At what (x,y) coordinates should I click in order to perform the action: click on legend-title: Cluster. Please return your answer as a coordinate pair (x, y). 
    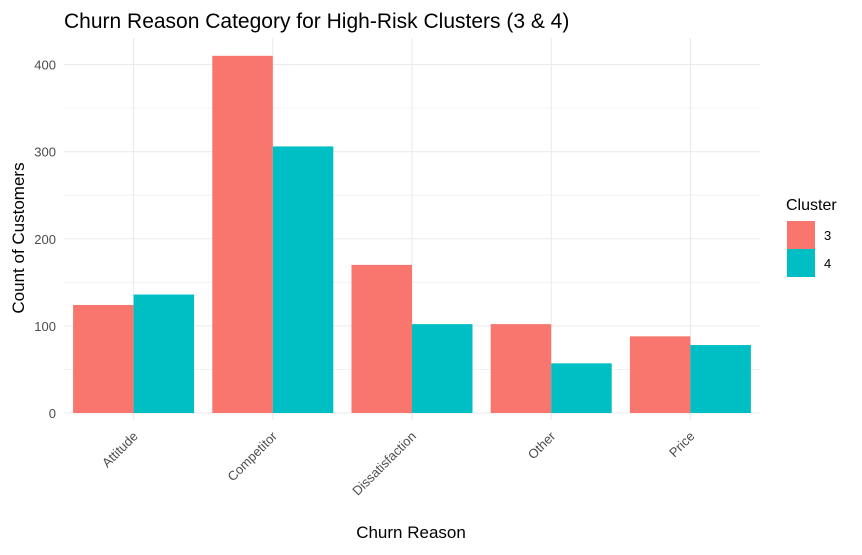
    Looking at the image, I should click on (811, 205).